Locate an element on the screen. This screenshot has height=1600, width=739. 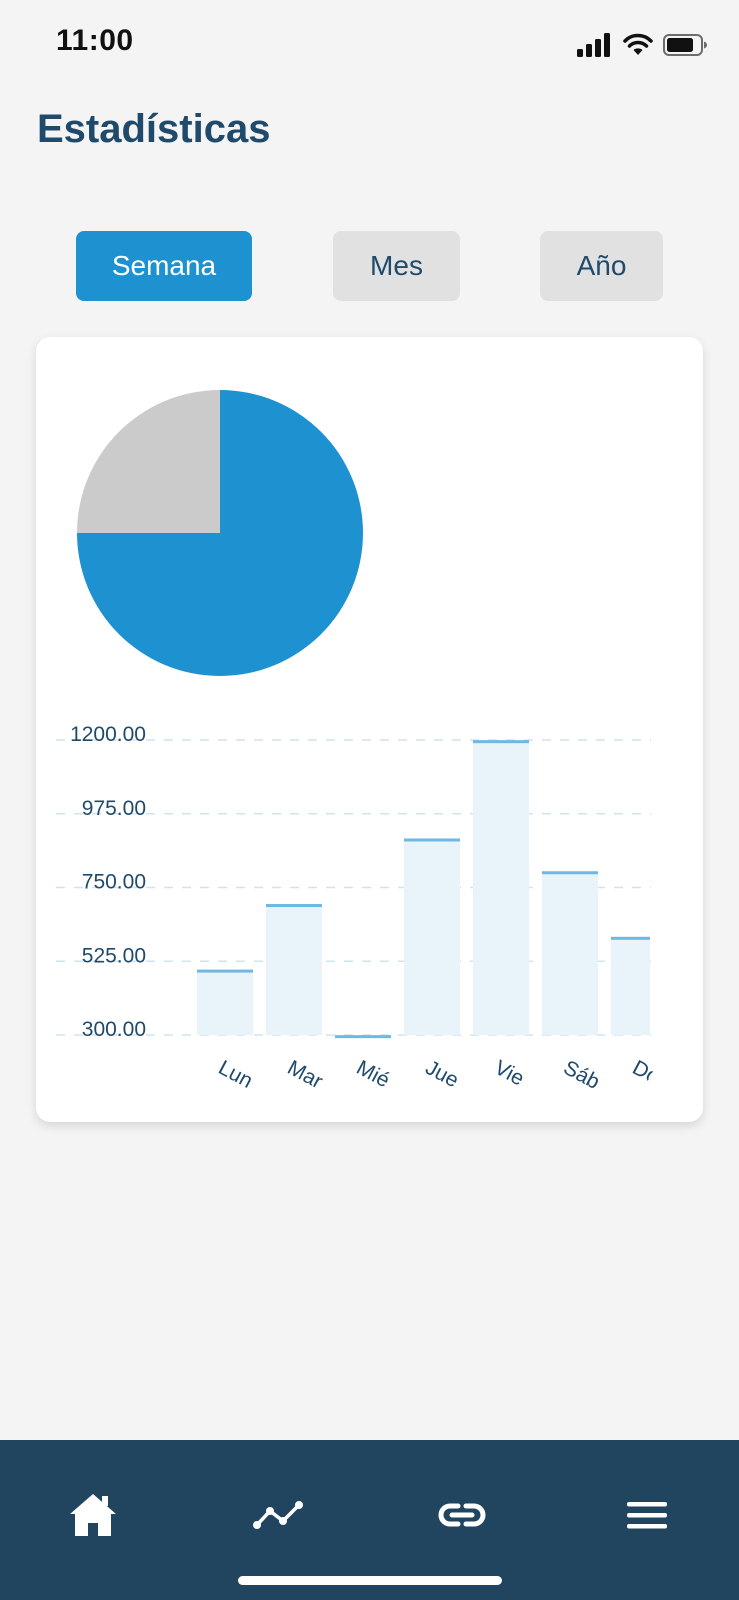
x-tick-label: Vie is located at coordinates (509, 1073).